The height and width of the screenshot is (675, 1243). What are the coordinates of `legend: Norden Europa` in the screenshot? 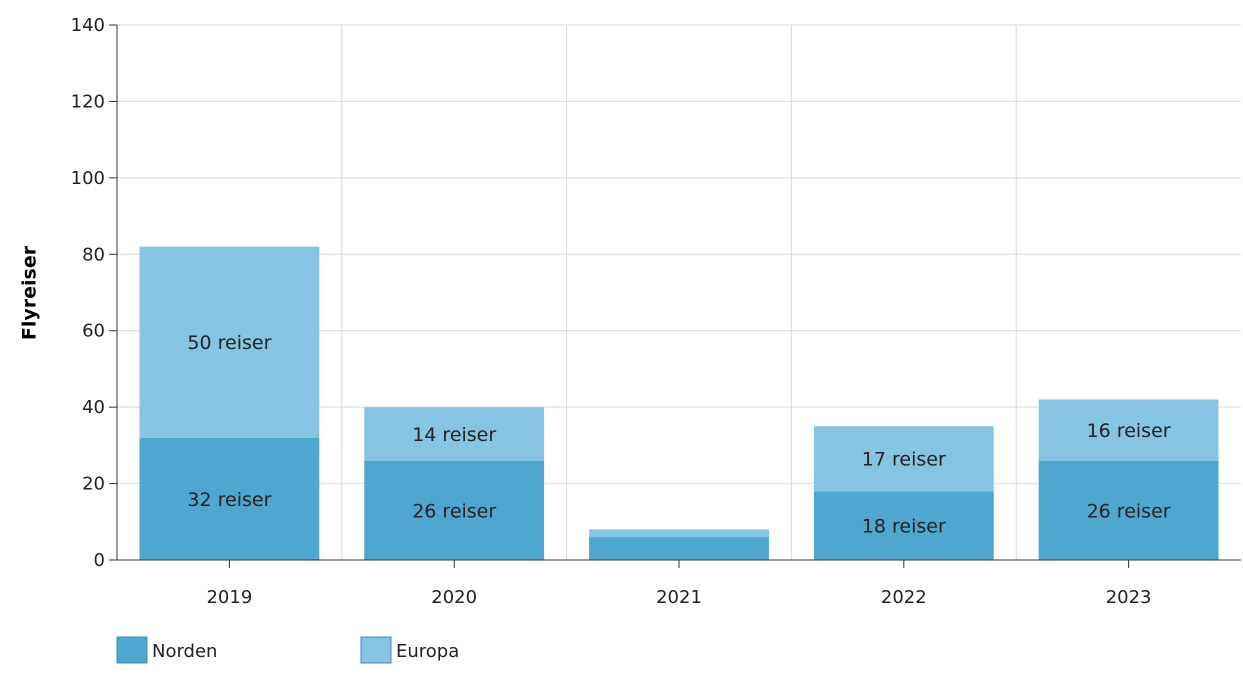 It's located at (287, 650).